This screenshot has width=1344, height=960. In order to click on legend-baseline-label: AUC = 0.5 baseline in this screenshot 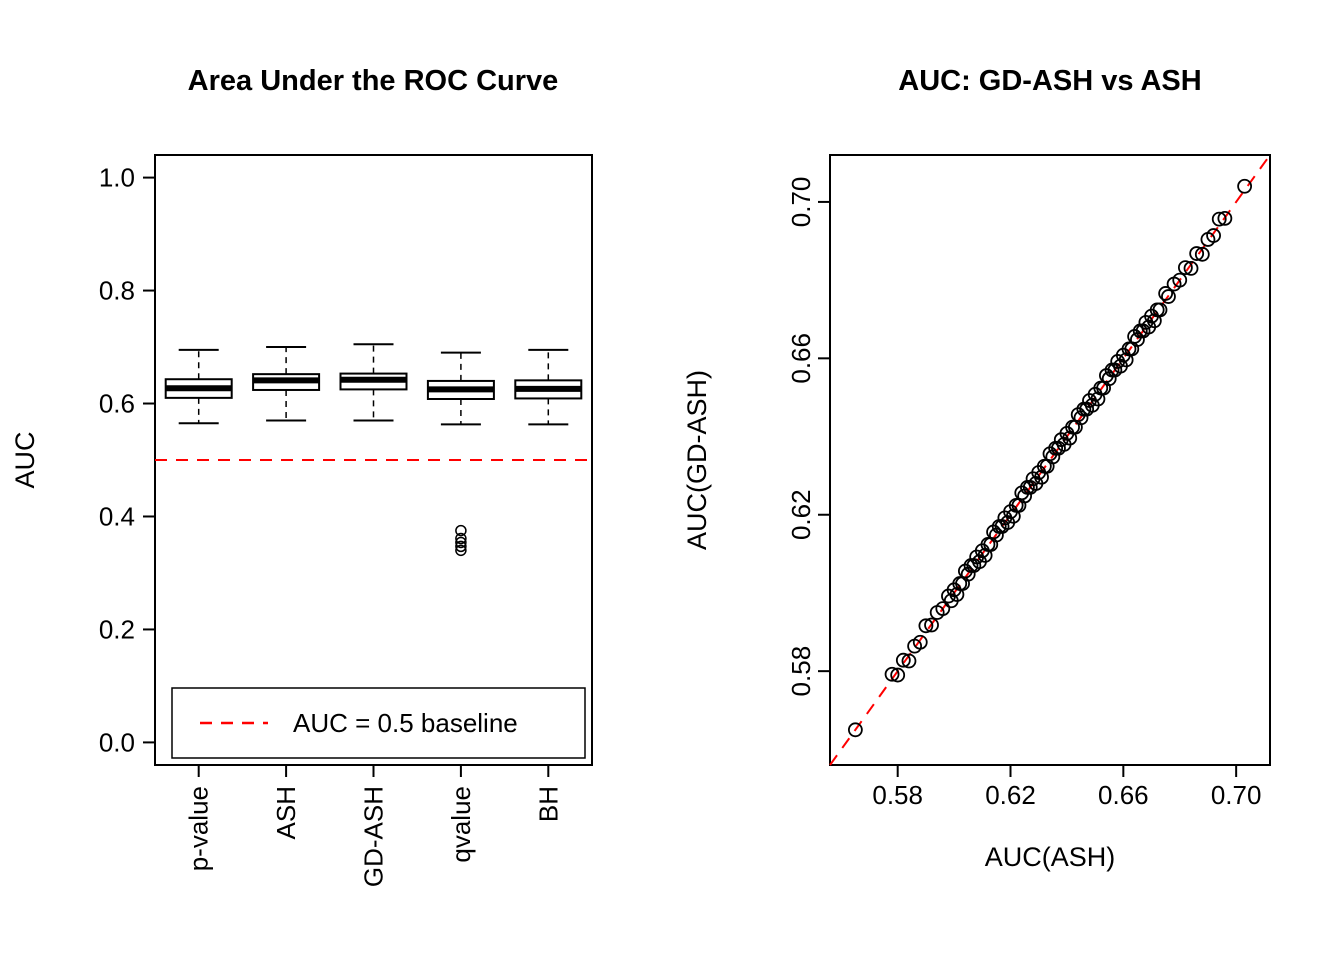, I will do `click(405, 723)`.